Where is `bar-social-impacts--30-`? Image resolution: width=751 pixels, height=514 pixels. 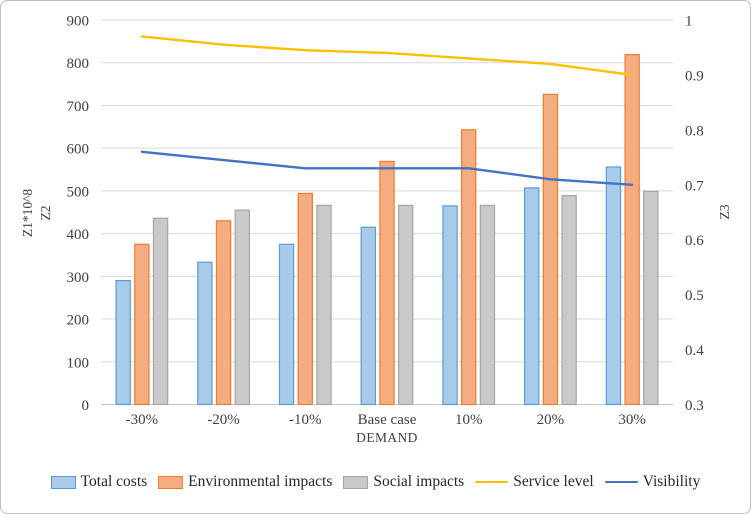 bar-social-impacts--30- is located at coordinates (160, 311).